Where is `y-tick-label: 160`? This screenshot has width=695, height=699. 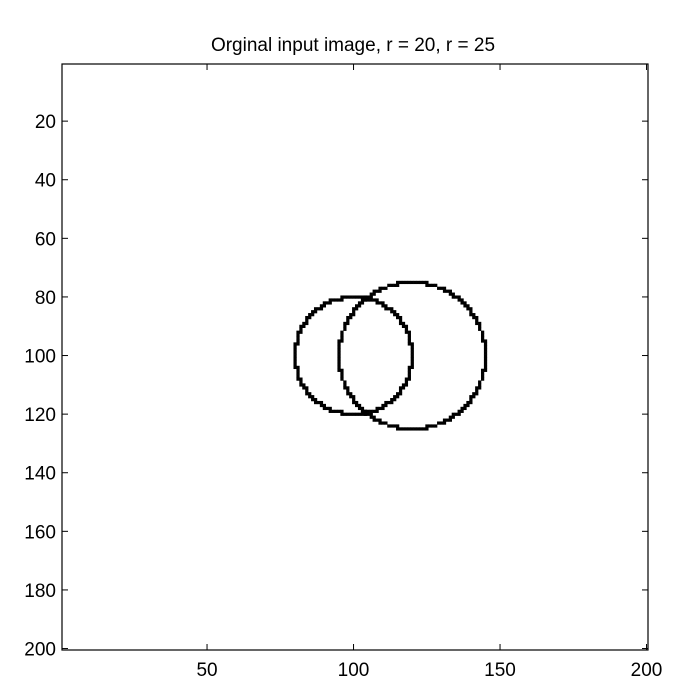 y-tick-label: 160 is located at coordinates (40, 532).